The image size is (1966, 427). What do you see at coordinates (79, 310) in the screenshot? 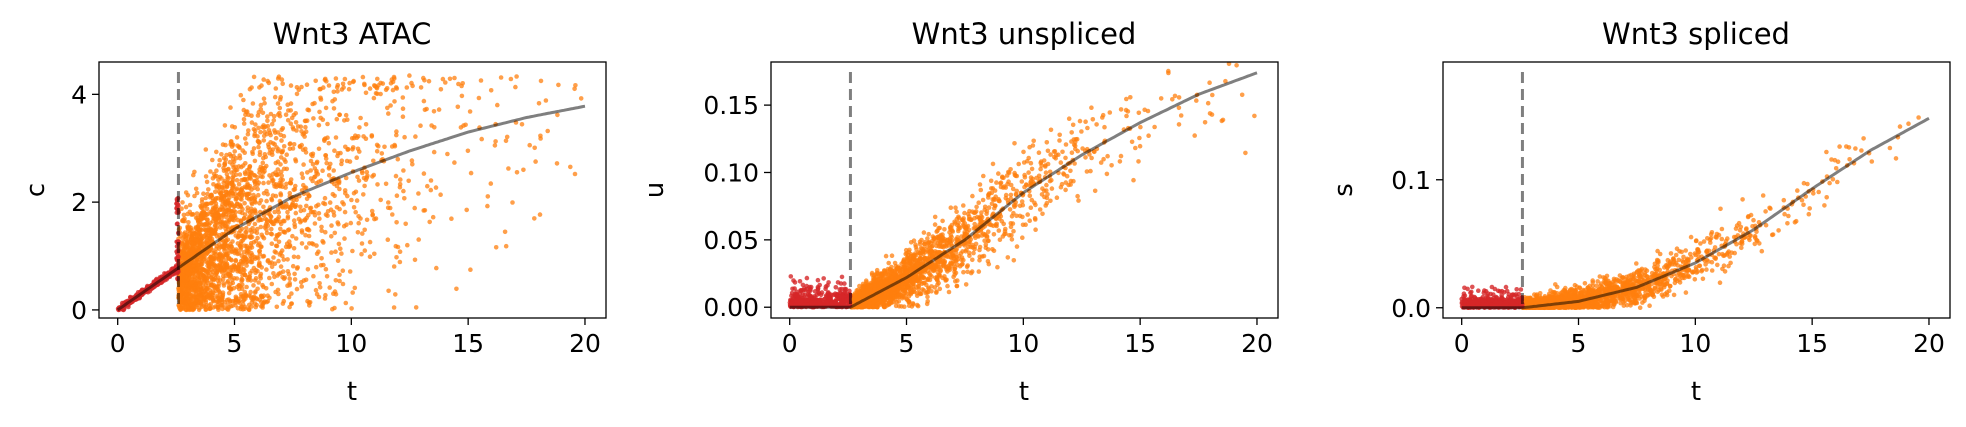
I see `y-tick-label: 0` at bounding box center [79, 310].